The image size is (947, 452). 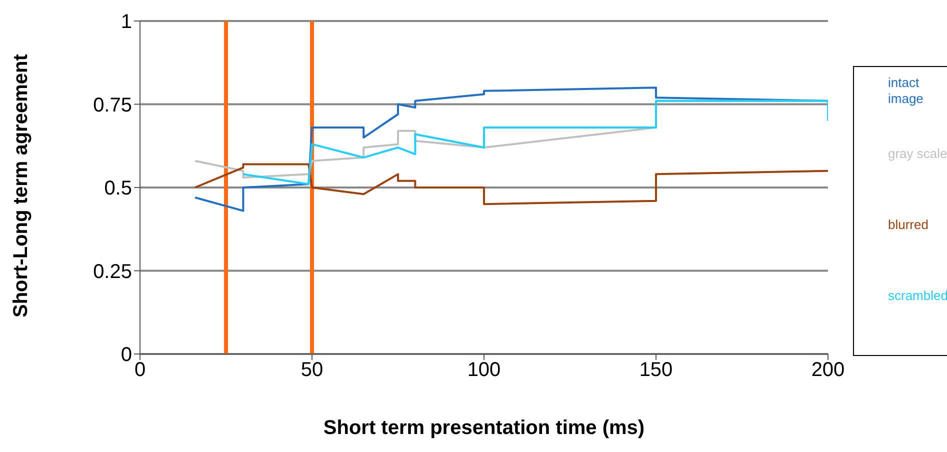 What do you see at coordinates (312, 370) in the screenshot?
I see `x-tick-label: 50` at bounding box center [312, 370].